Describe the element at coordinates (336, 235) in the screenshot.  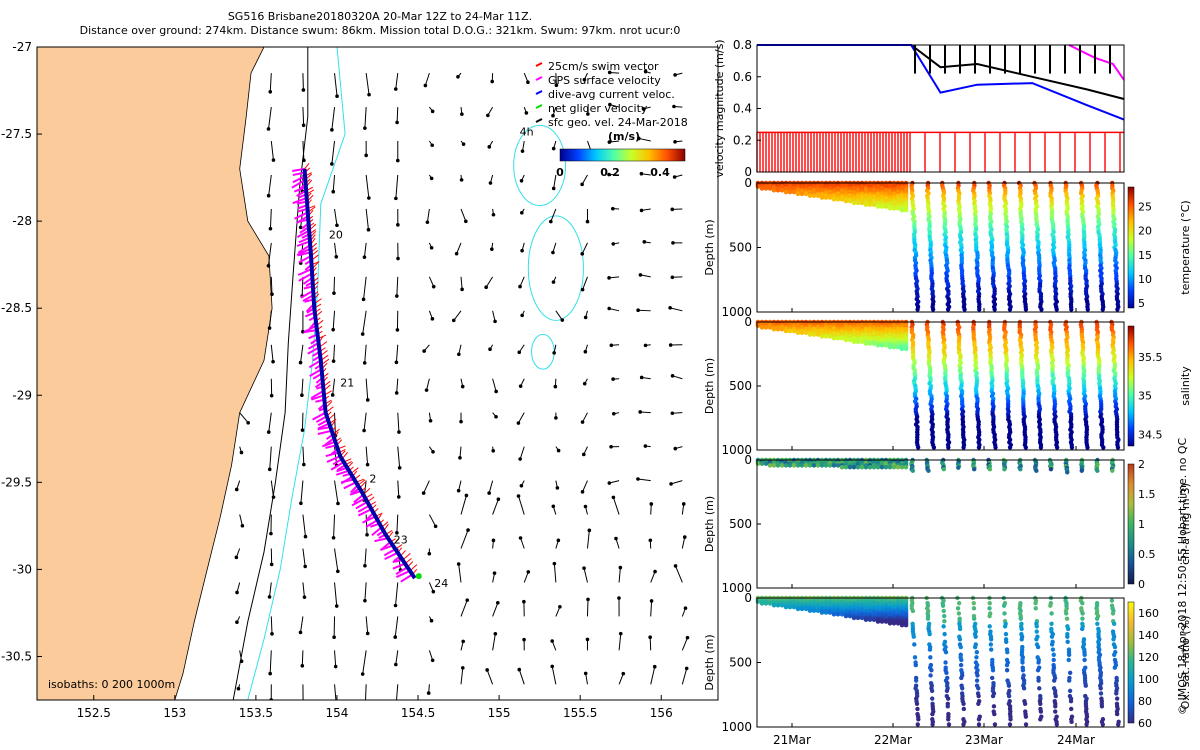
I see `day-label: 20` at that location.